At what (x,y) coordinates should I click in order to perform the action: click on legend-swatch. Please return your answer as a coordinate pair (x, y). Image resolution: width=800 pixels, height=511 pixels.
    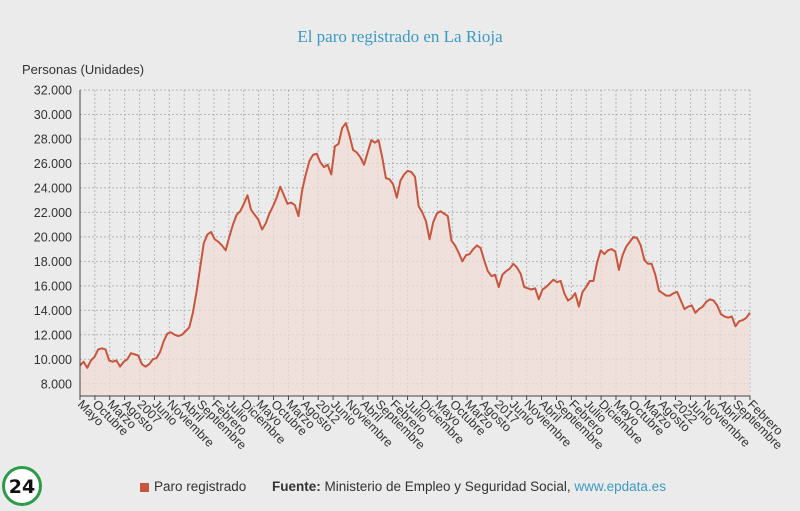
    Looking at the image, I should click on (144, 487).